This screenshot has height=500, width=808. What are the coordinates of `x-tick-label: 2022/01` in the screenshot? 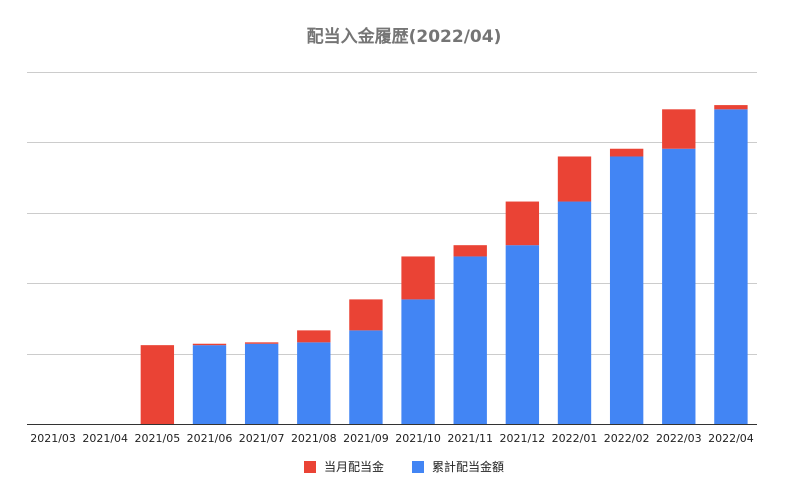 It's located at (575, 438).